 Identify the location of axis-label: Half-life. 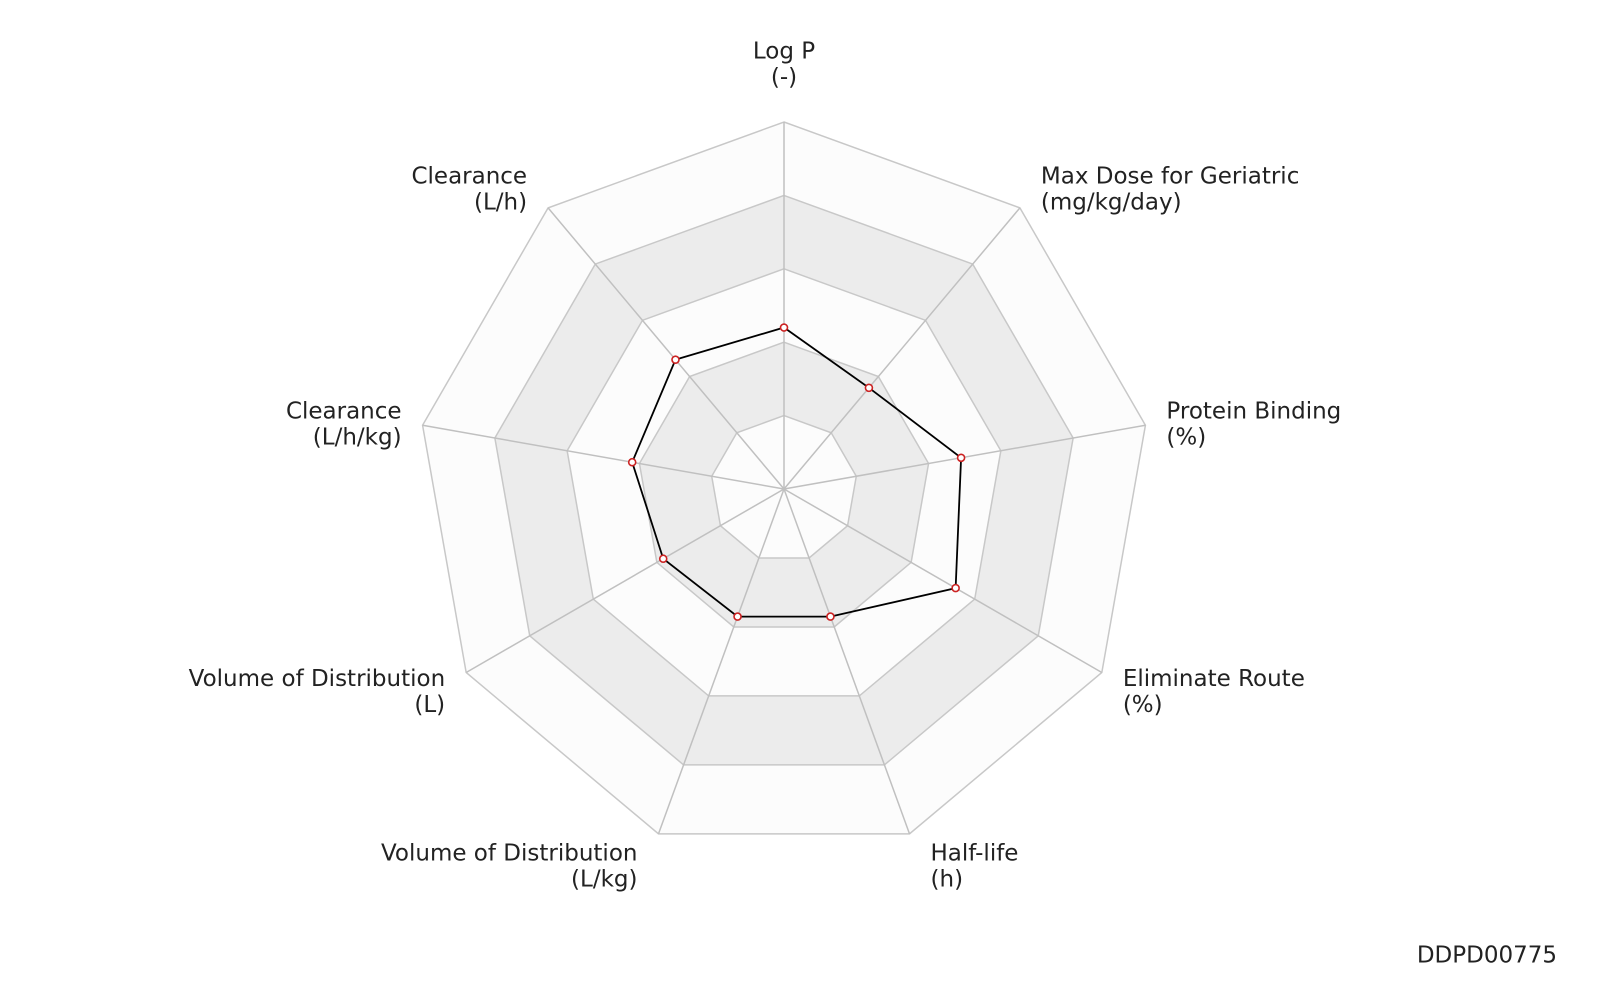
(975, 854).